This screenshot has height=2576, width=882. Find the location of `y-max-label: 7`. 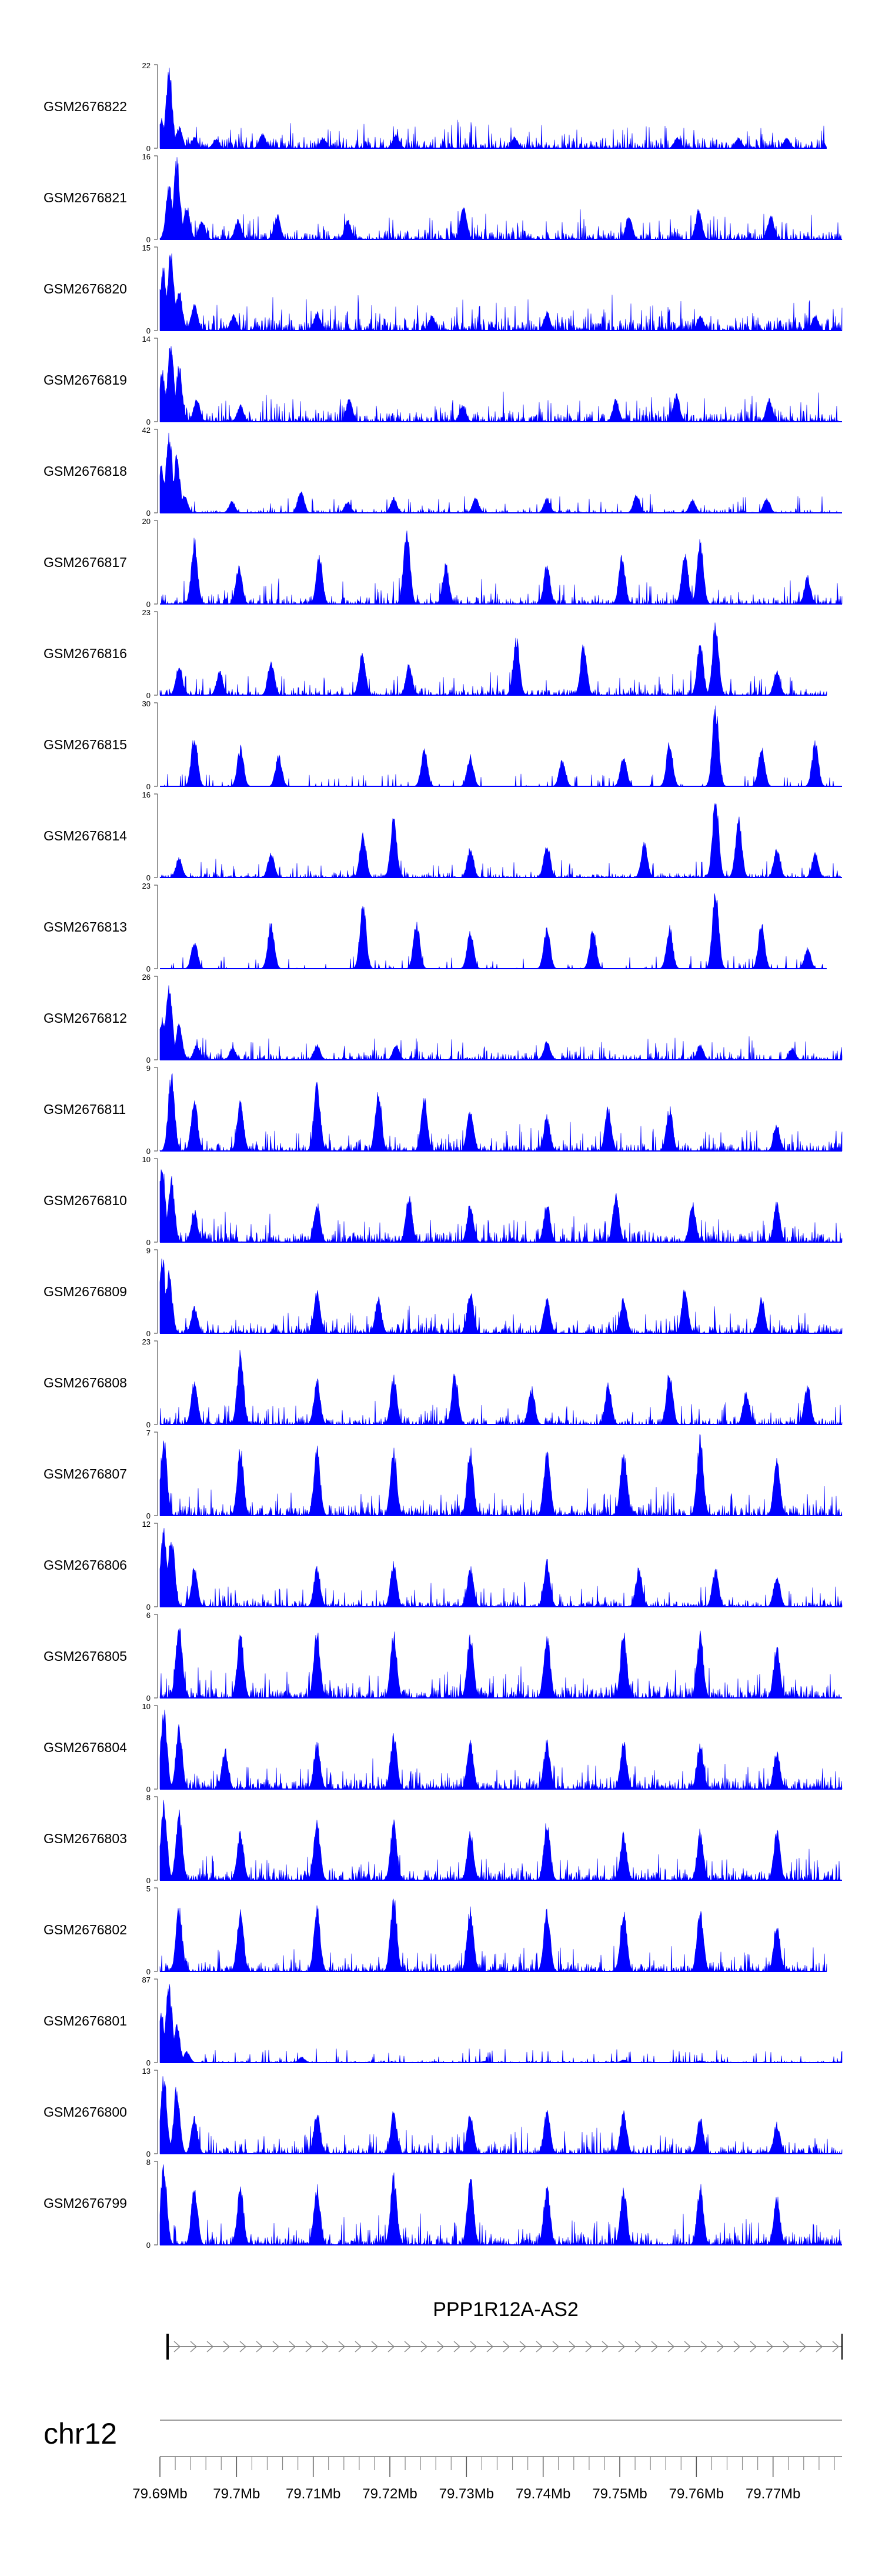

y-max-label: 7 is located at coordinates (148, 1433).